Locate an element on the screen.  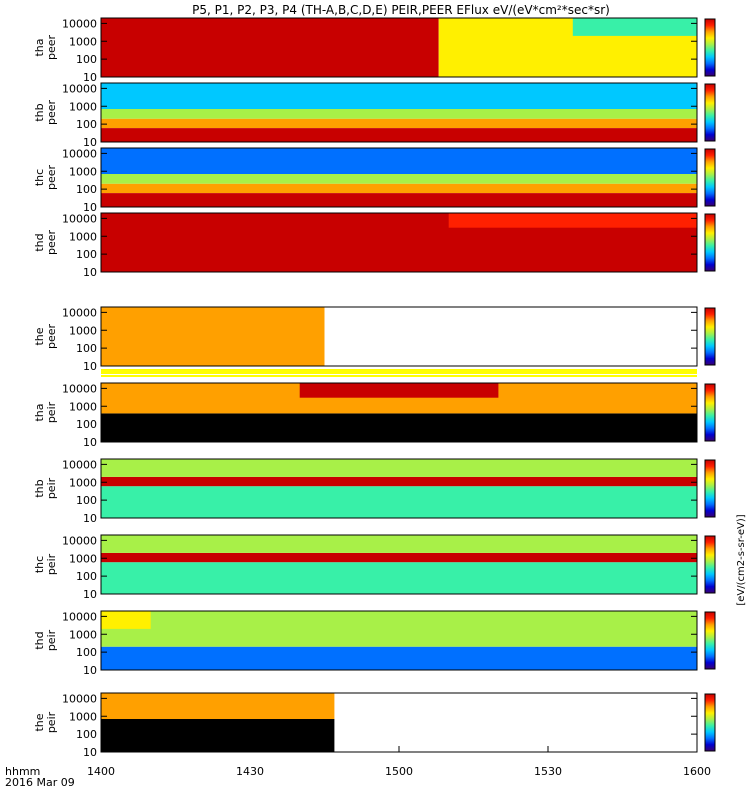
x-tick-label: 1530 is located at coordinates (548, 771).